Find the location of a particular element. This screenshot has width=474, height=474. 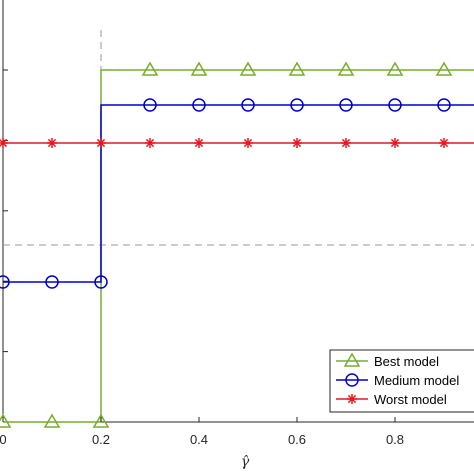

legend-label: Worst model is located at coordinates (410, 399).